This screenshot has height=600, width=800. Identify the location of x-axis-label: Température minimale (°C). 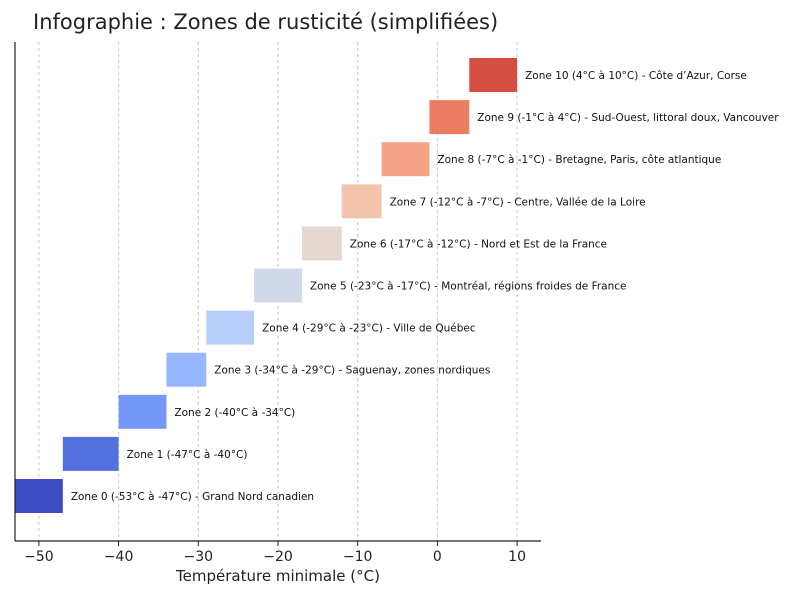
(277, 576).